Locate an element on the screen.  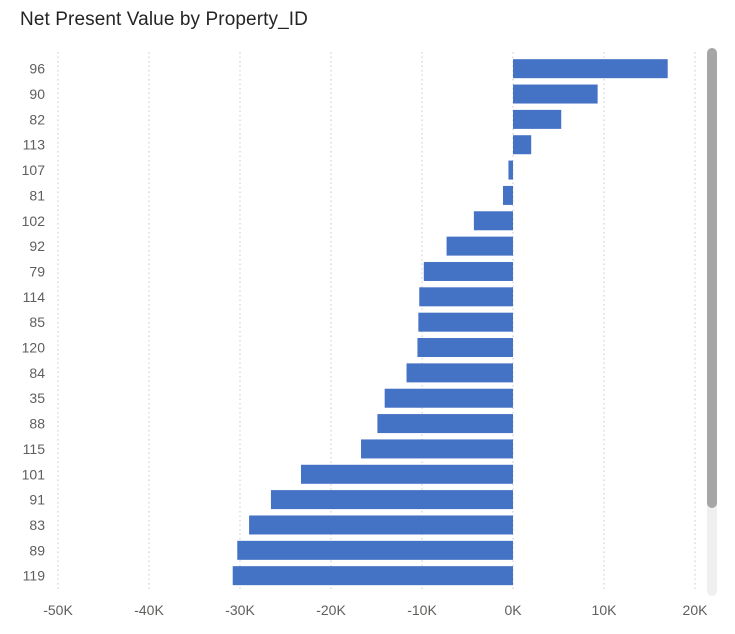
x-tick-label: -40K is located at coordinates (149, 610).